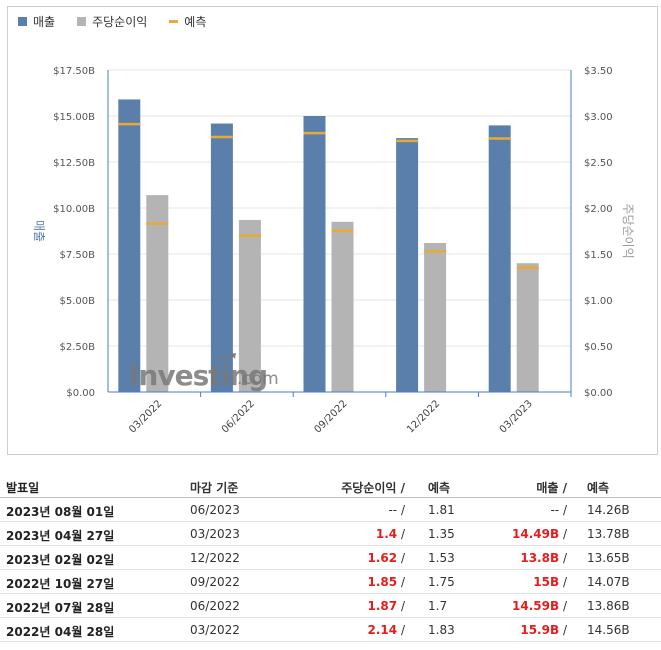 This screenshot has height=650, width=661. Describe the element at coordinates (60, 512) in the screenshot. I see `row-date: 2023년 08월 01일` at that location.